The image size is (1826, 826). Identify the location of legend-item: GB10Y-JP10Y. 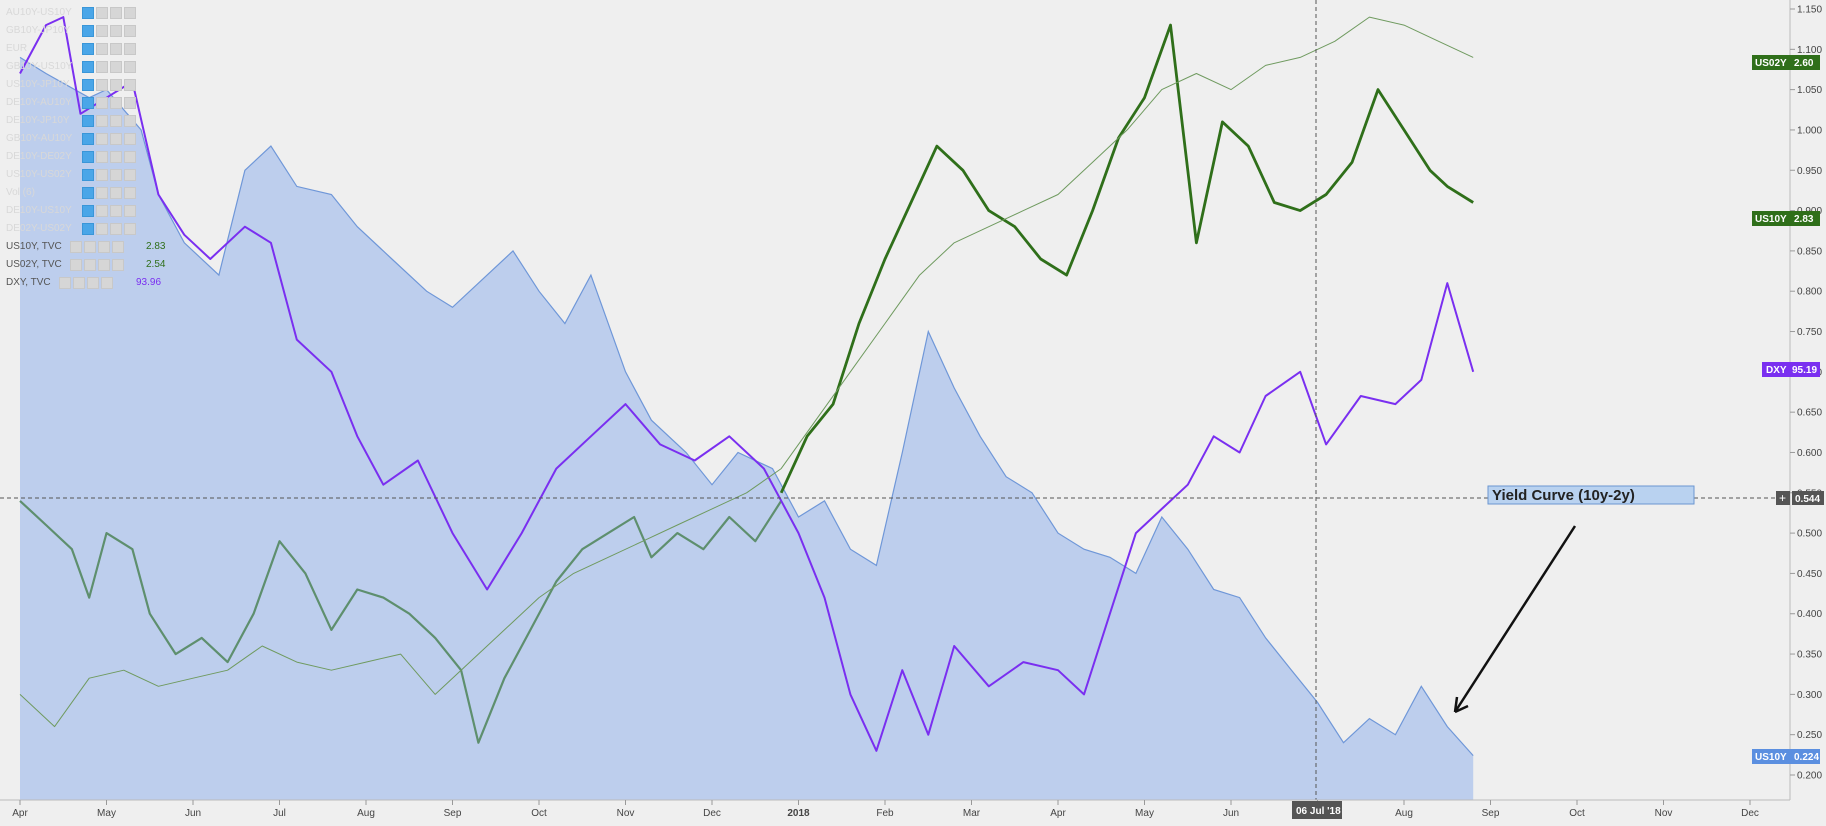
(91, 31).